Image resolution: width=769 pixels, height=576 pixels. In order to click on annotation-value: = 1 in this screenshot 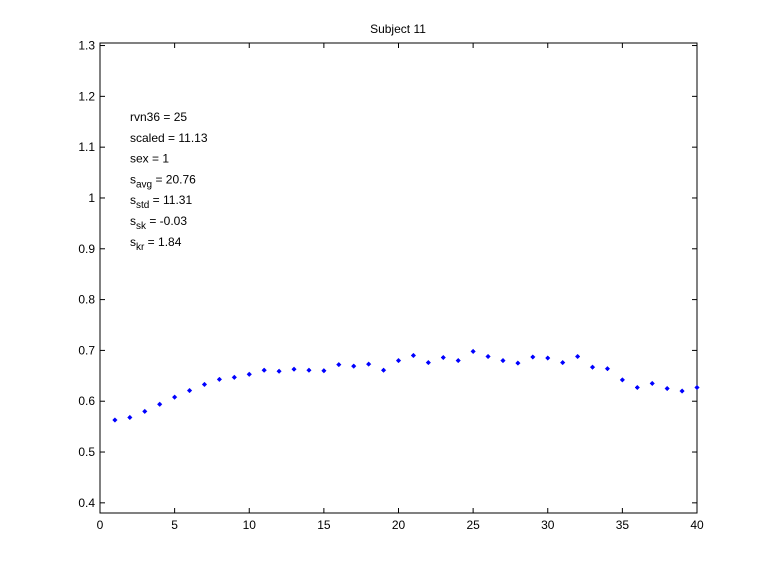, I will do `click(159, 159)`.